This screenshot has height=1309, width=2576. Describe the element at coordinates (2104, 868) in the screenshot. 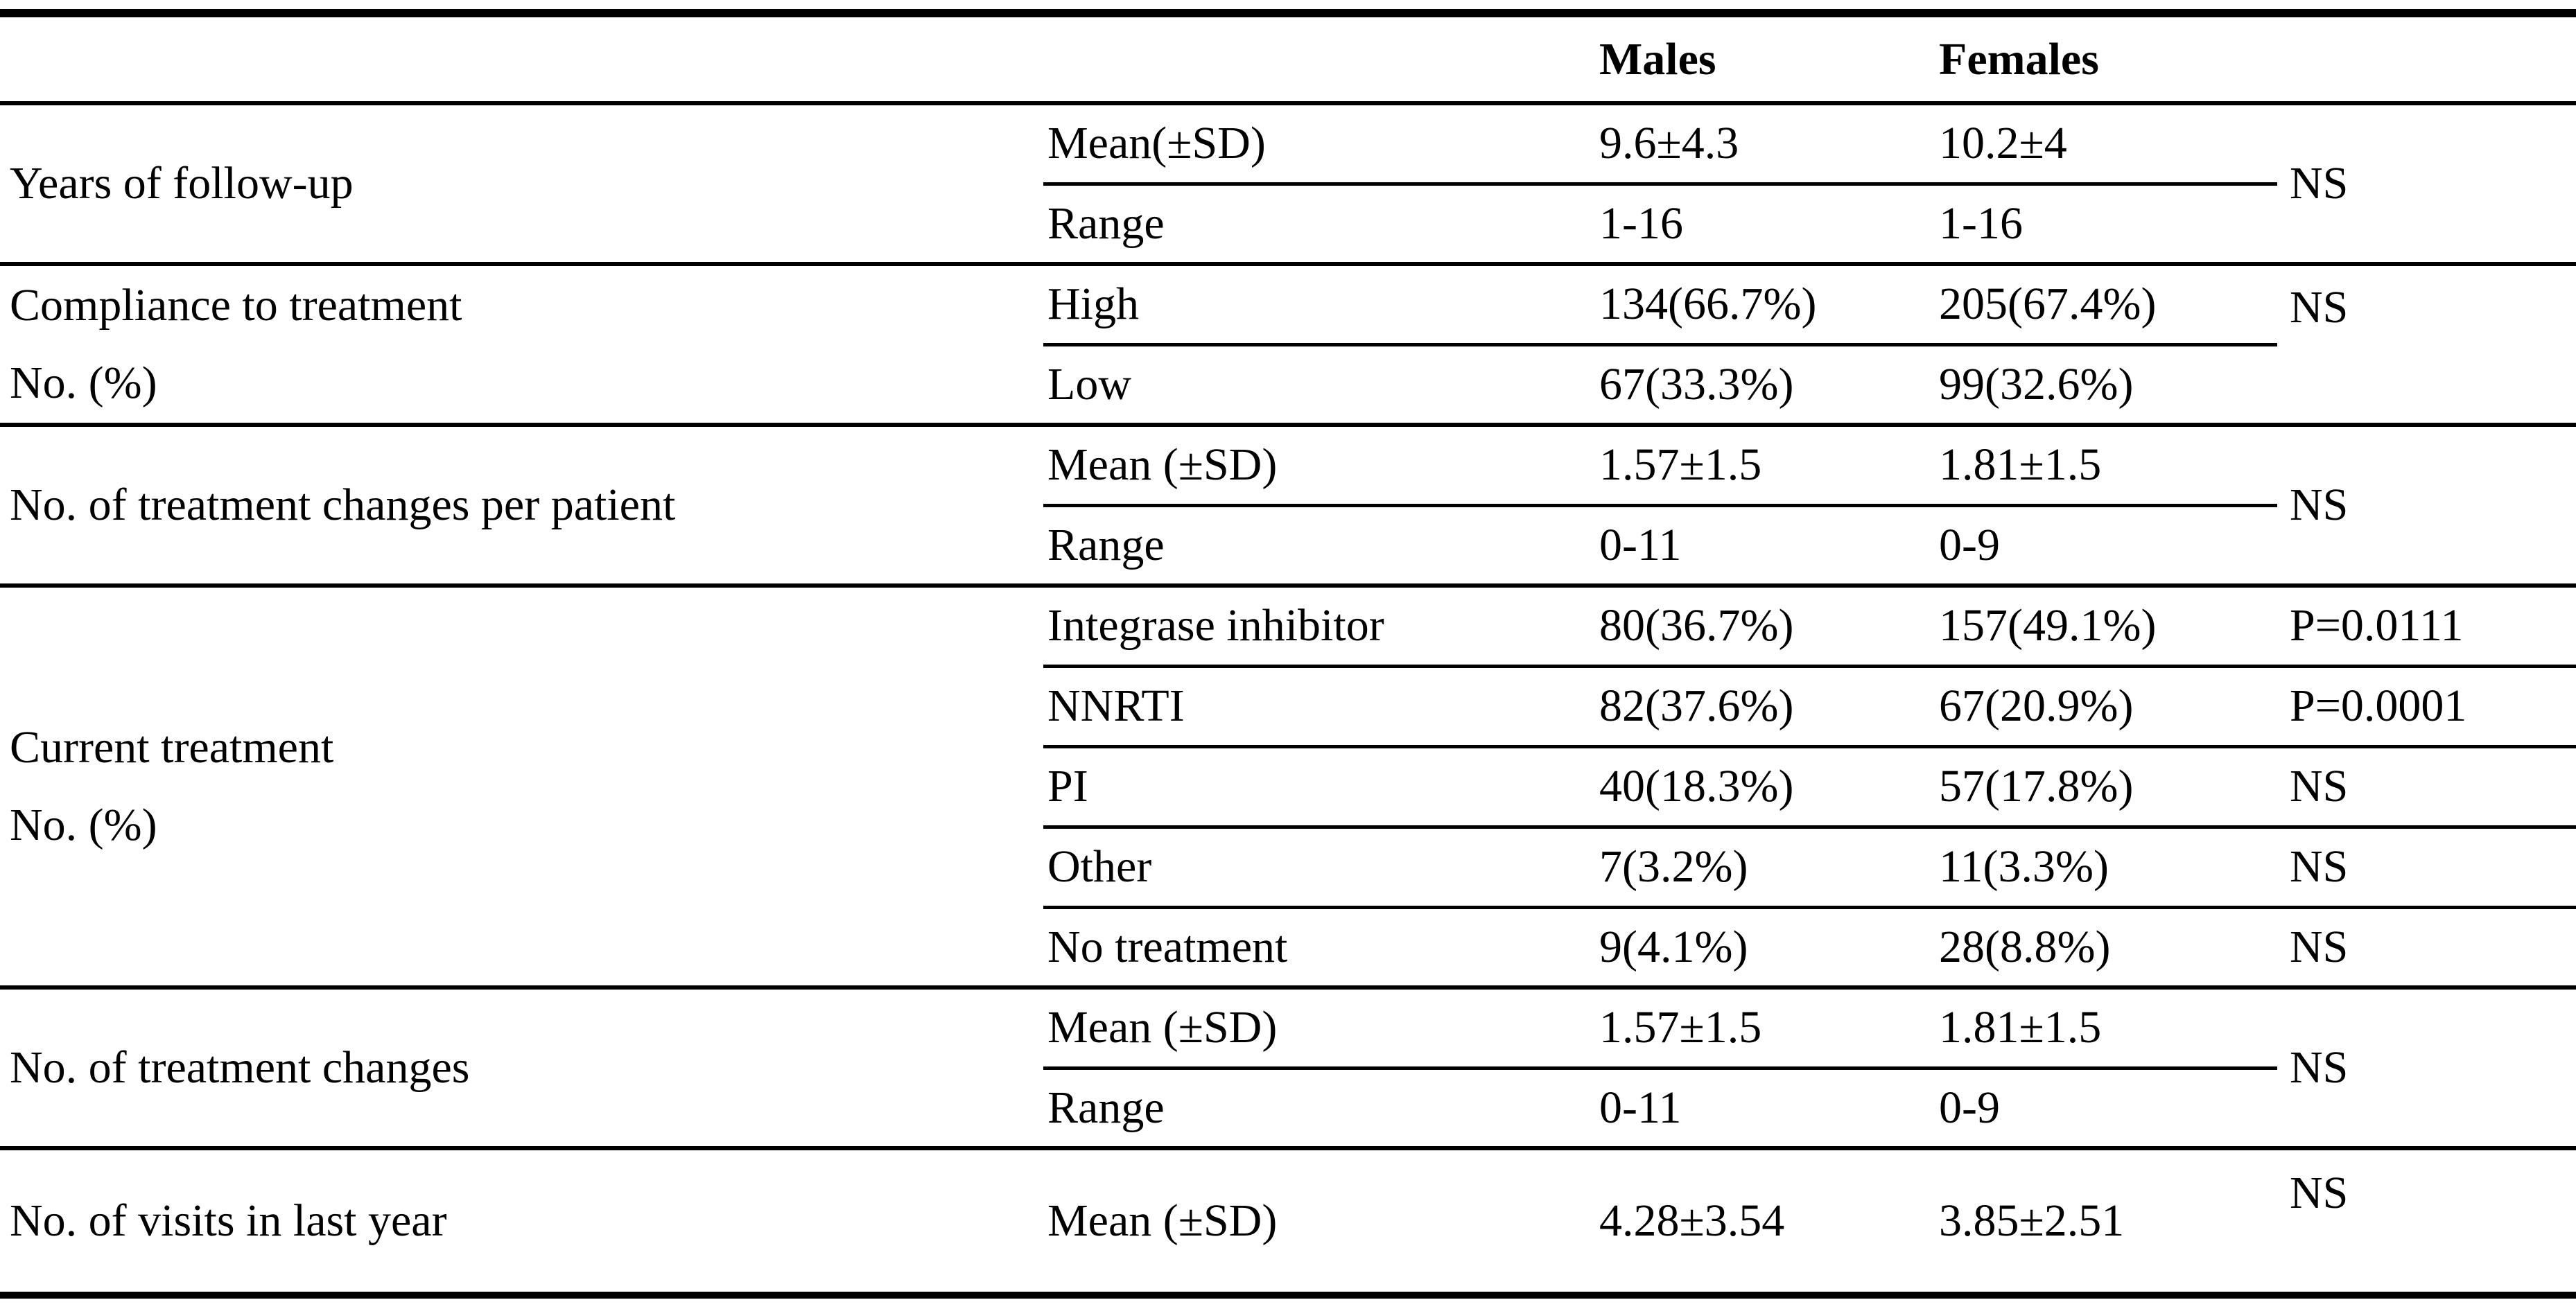

I see `females-value: 11(3.3%)` at that location.